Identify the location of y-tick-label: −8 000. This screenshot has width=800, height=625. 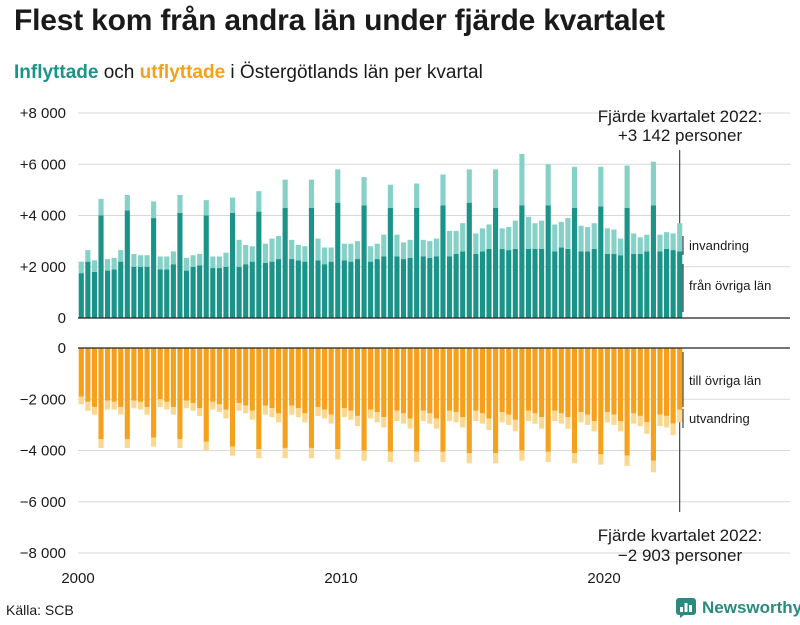
(43, 553).